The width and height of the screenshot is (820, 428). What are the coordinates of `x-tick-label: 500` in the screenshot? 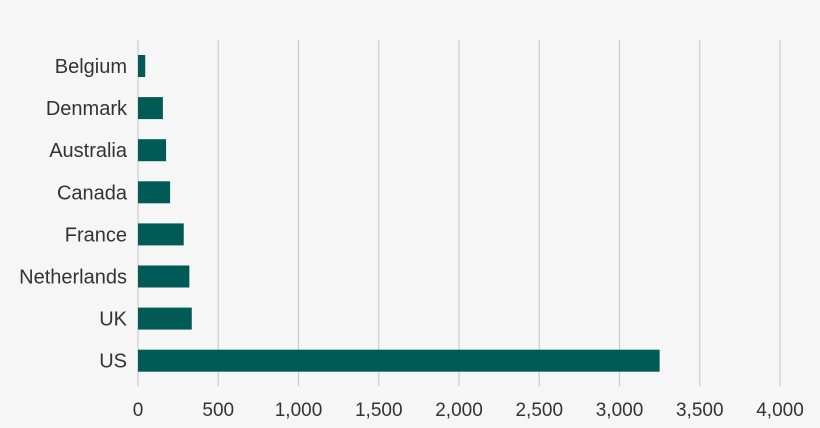 It's located at (218, 410).